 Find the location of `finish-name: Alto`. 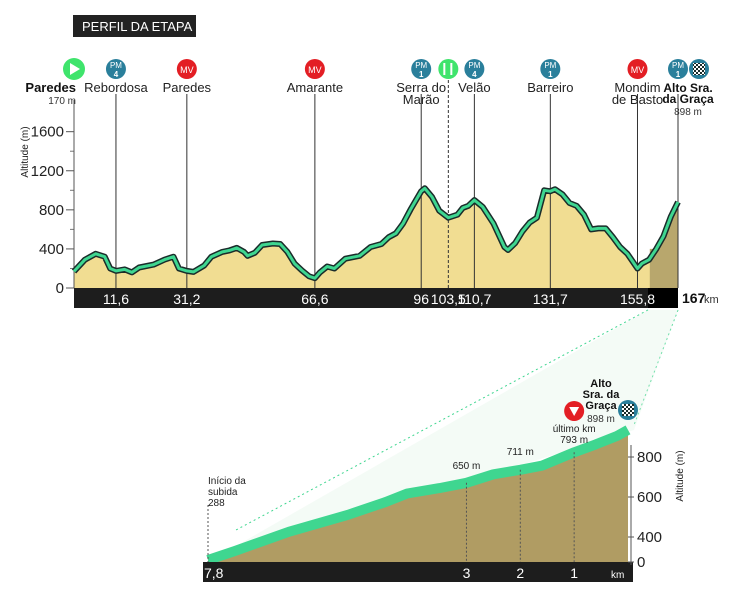

finish-name: Alto is located at coordinates (601, 384).